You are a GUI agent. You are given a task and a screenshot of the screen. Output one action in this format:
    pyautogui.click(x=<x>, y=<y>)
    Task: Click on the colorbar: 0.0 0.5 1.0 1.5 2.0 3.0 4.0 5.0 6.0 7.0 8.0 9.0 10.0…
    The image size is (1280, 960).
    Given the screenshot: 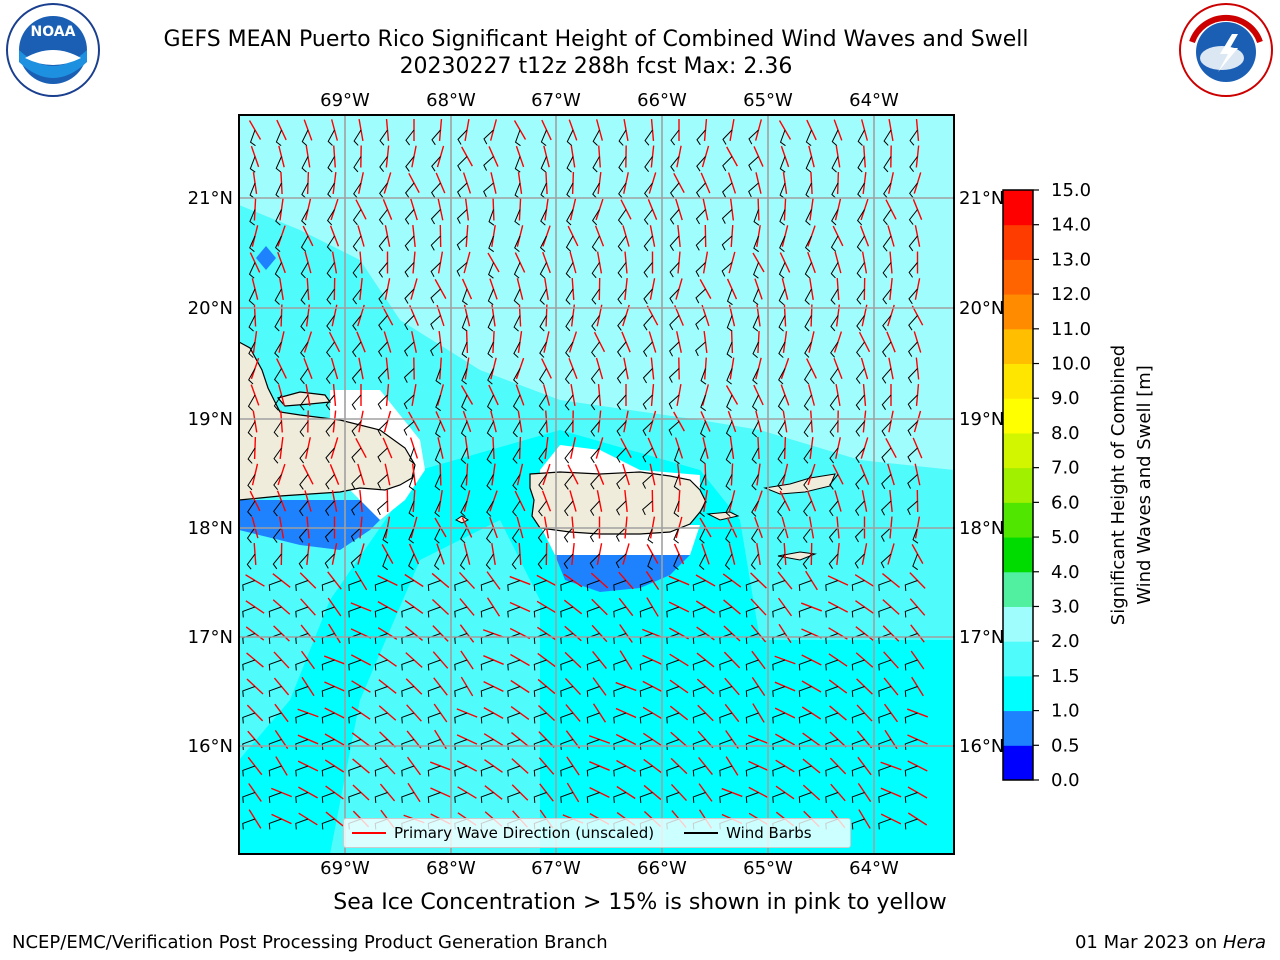 What is the action you would take?
    pyautogui.click(x=1046, y=485)
    